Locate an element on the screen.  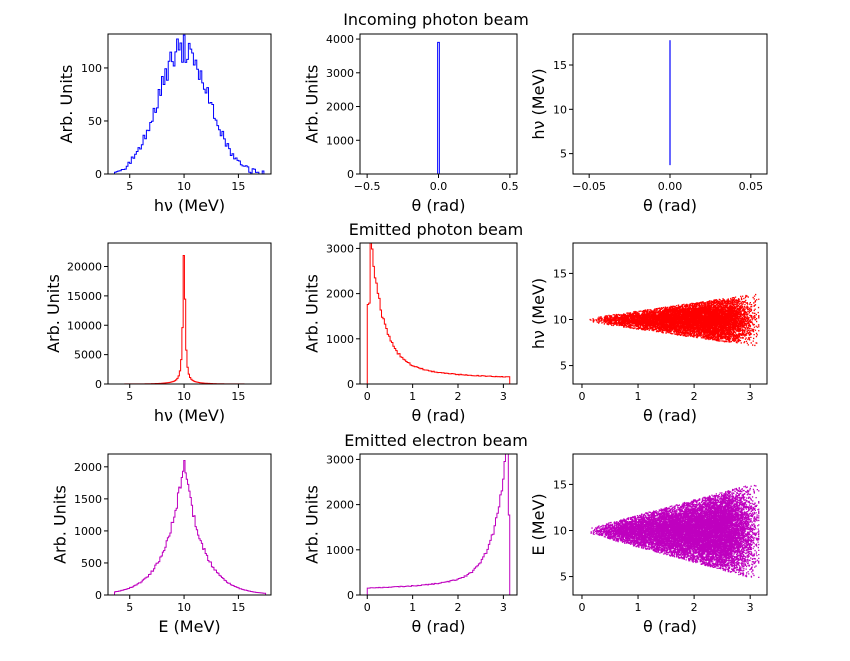
x-tick-label: 0.05 is located at coordinates (751, 186).